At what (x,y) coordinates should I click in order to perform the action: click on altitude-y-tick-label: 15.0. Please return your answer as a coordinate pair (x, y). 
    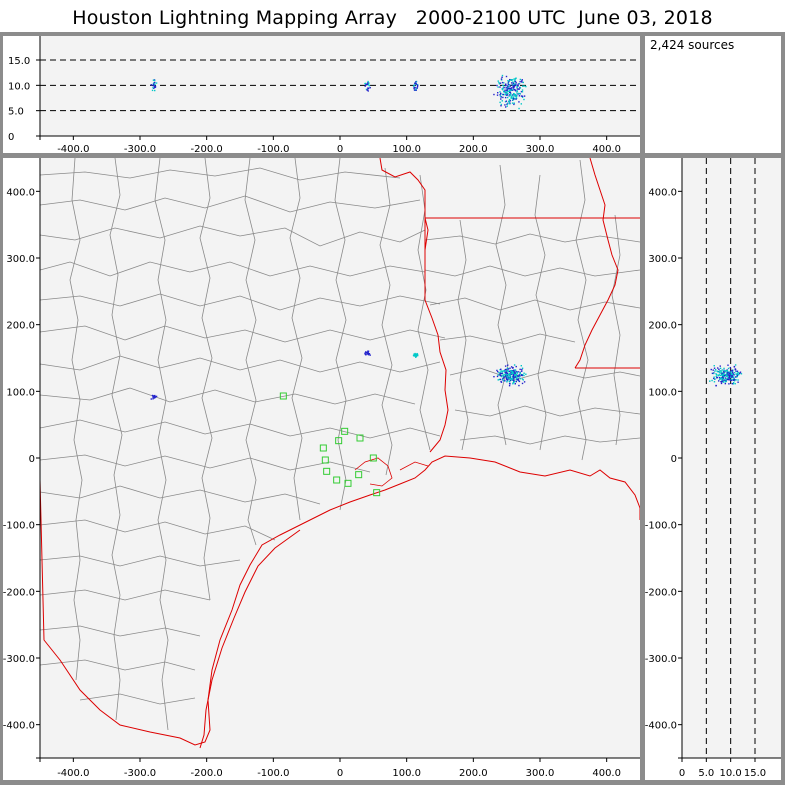
    Looking at the image, I should click on (19, 61).